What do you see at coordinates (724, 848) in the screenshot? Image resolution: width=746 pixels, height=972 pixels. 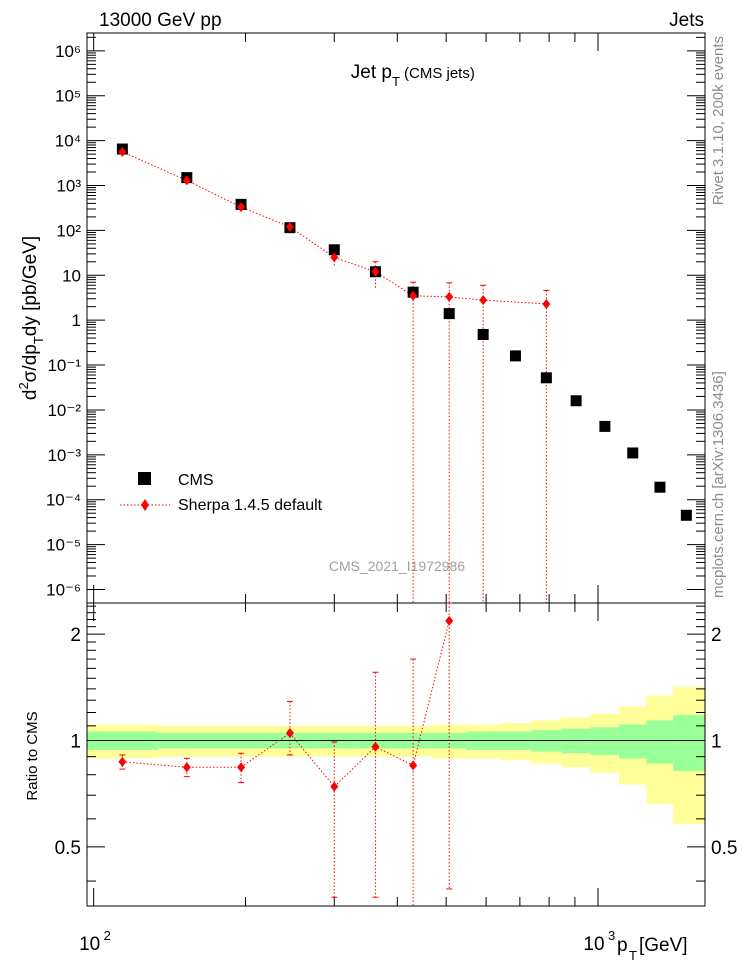 I see `ratio-y-tick-label-right: 0.5` at bounding box center [724, 848].